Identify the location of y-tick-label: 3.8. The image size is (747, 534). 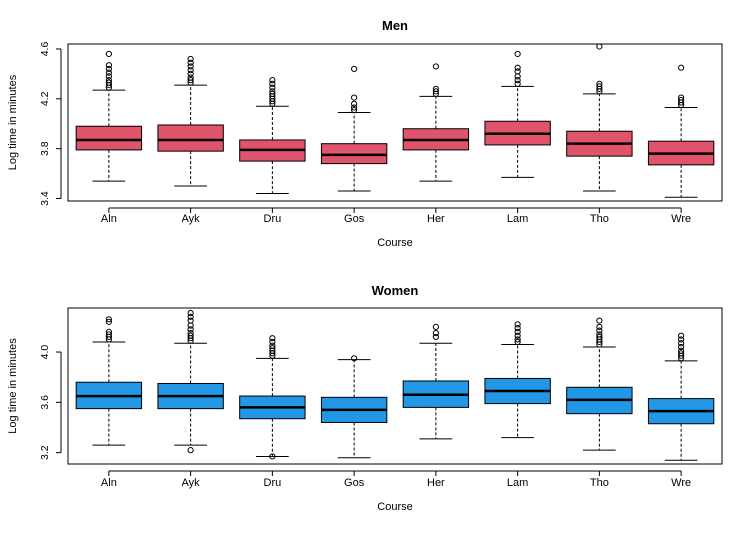
(45, 148).